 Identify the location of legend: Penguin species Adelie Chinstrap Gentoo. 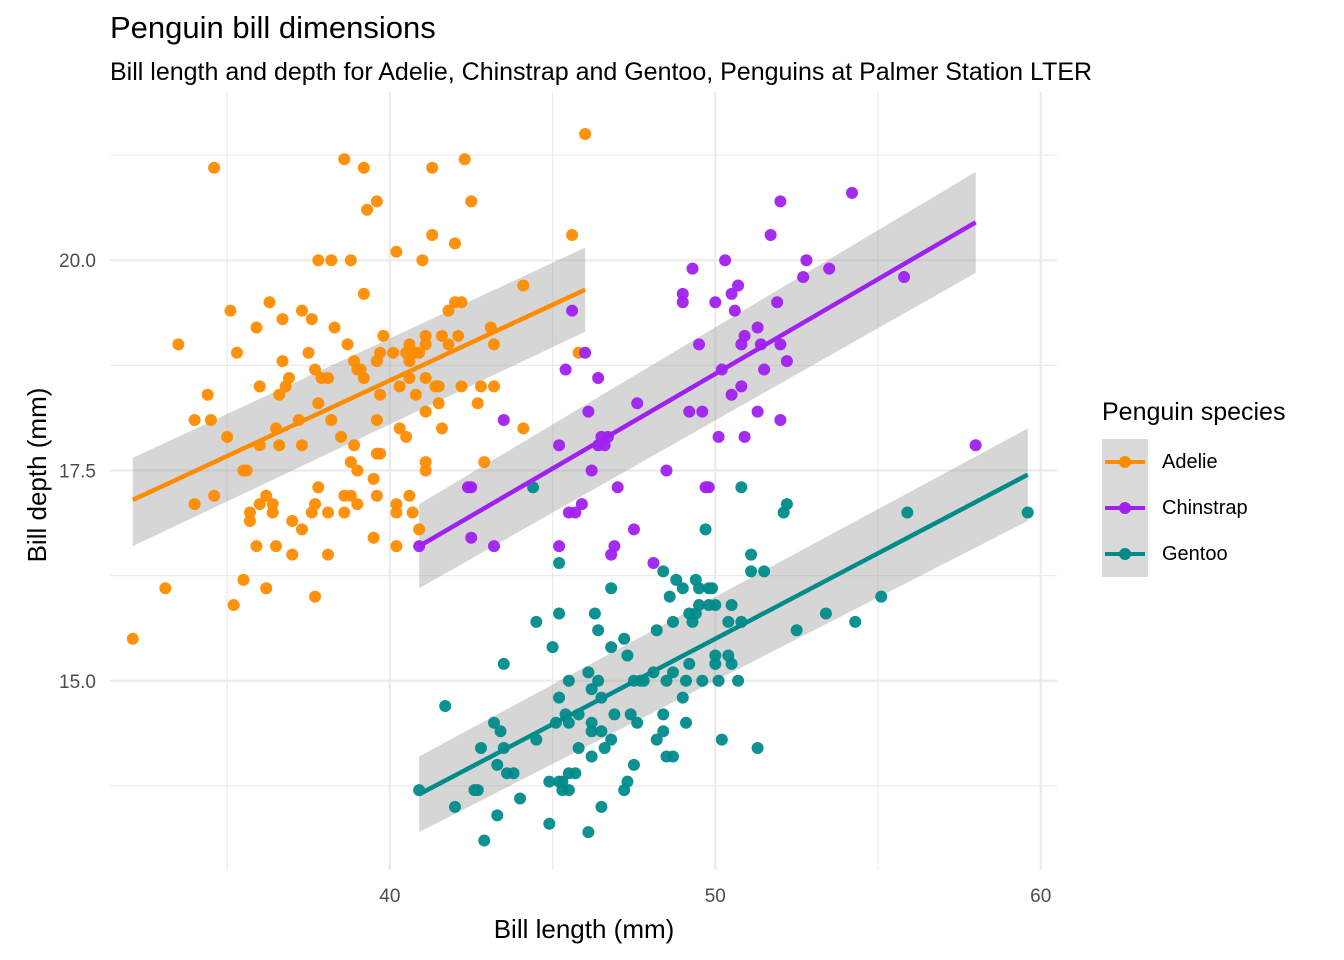
(1193, 487).